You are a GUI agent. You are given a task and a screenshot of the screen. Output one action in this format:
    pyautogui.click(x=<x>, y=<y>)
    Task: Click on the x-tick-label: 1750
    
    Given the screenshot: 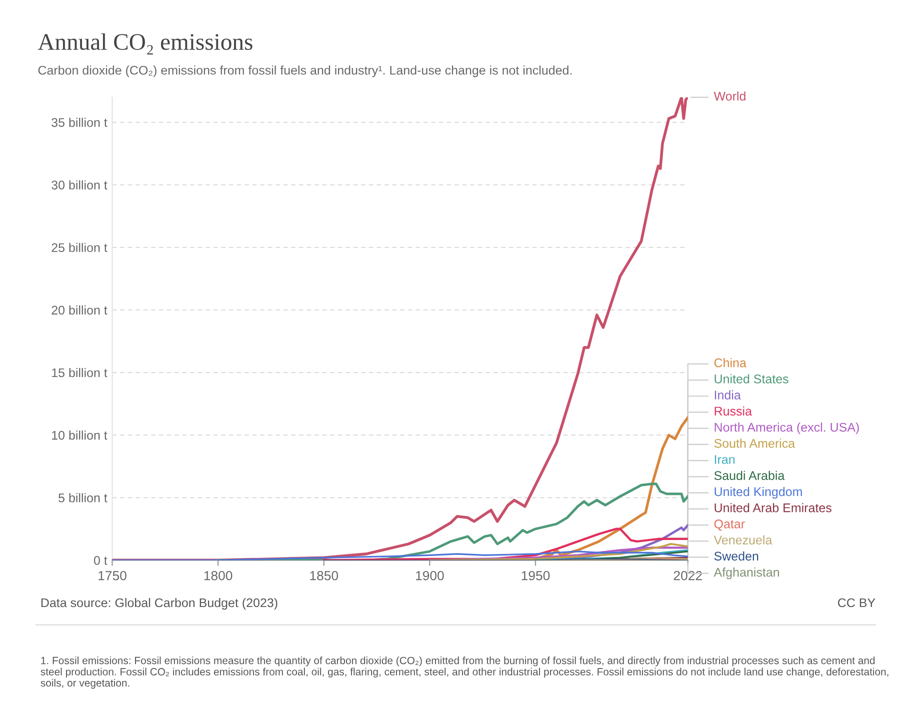 What is the action you would take?
    pyautogui.click(x=112, y=575)
    